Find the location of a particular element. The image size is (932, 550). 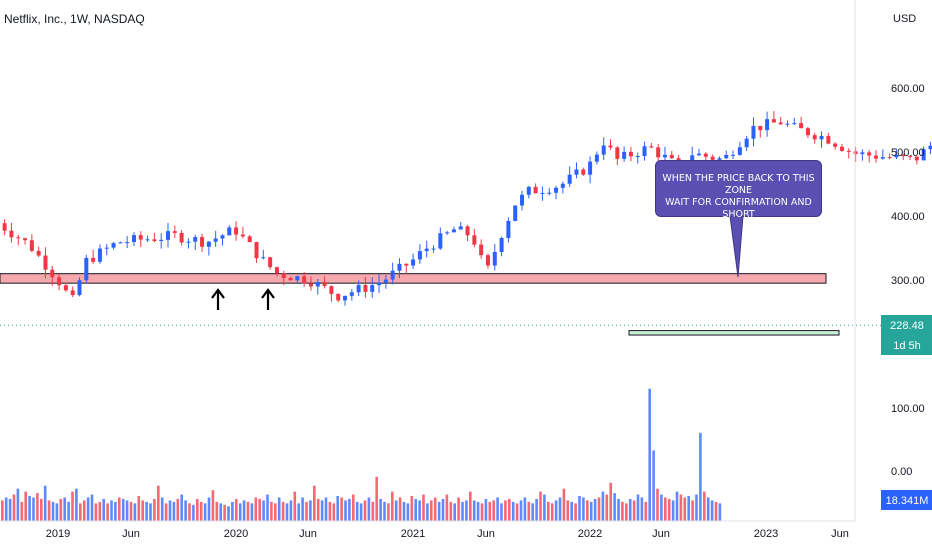

y-tick-label: 600.00 is located at coordinates (908, 89).